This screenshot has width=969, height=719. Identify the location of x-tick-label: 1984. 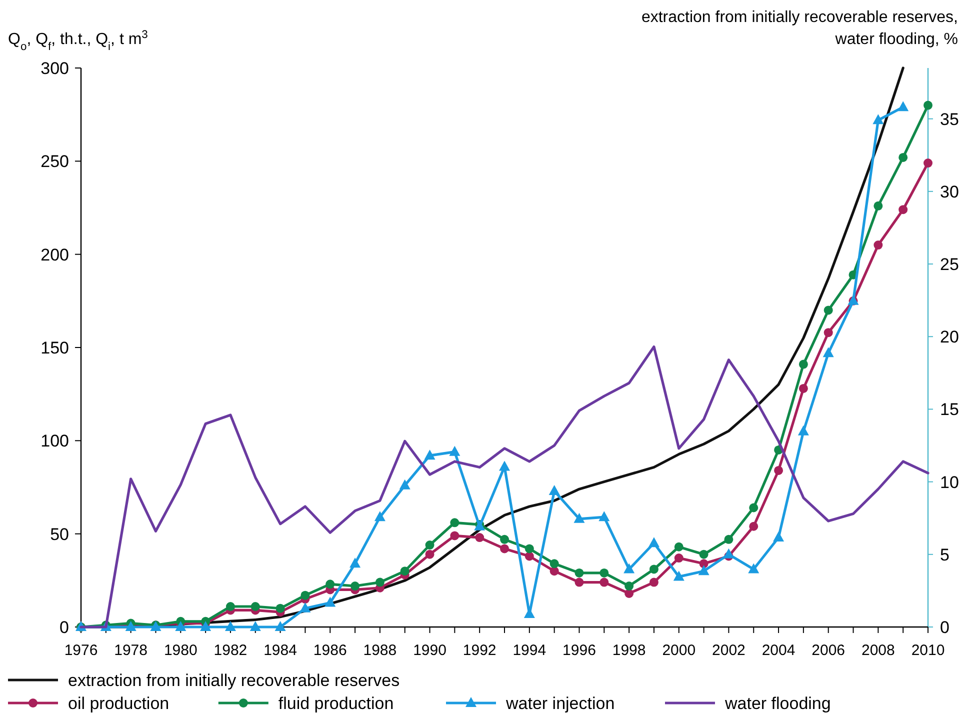
(280, 650).